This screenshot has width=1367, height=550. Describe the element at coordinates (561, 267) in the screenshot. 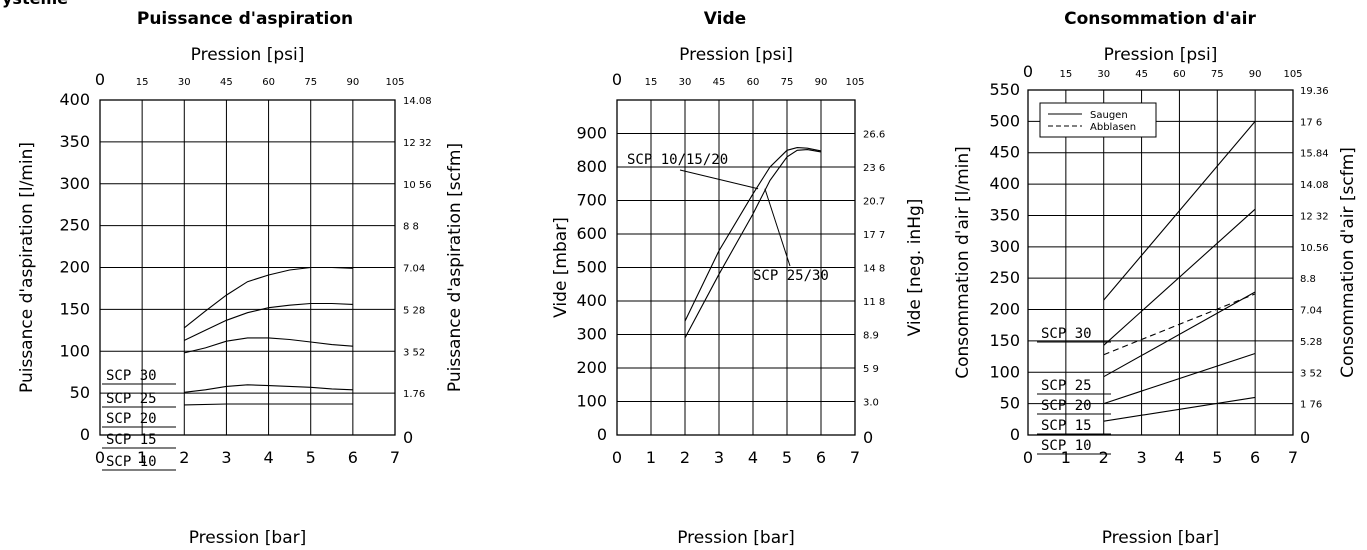

I see `y-axis-label: Vide [mbar]` at that location.